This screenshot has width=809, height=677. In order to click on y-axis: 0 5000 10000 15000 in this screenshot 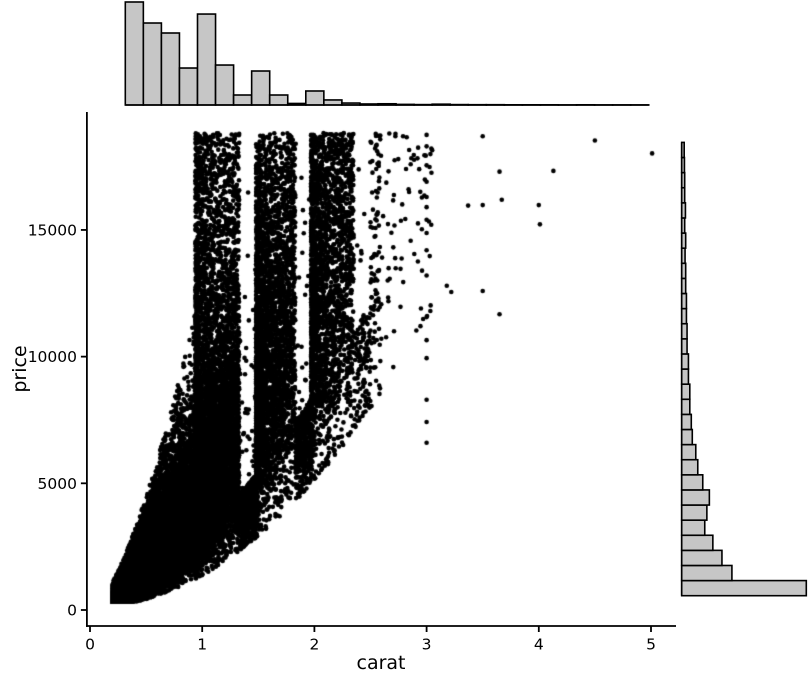, I will do `click(58, 369)`.